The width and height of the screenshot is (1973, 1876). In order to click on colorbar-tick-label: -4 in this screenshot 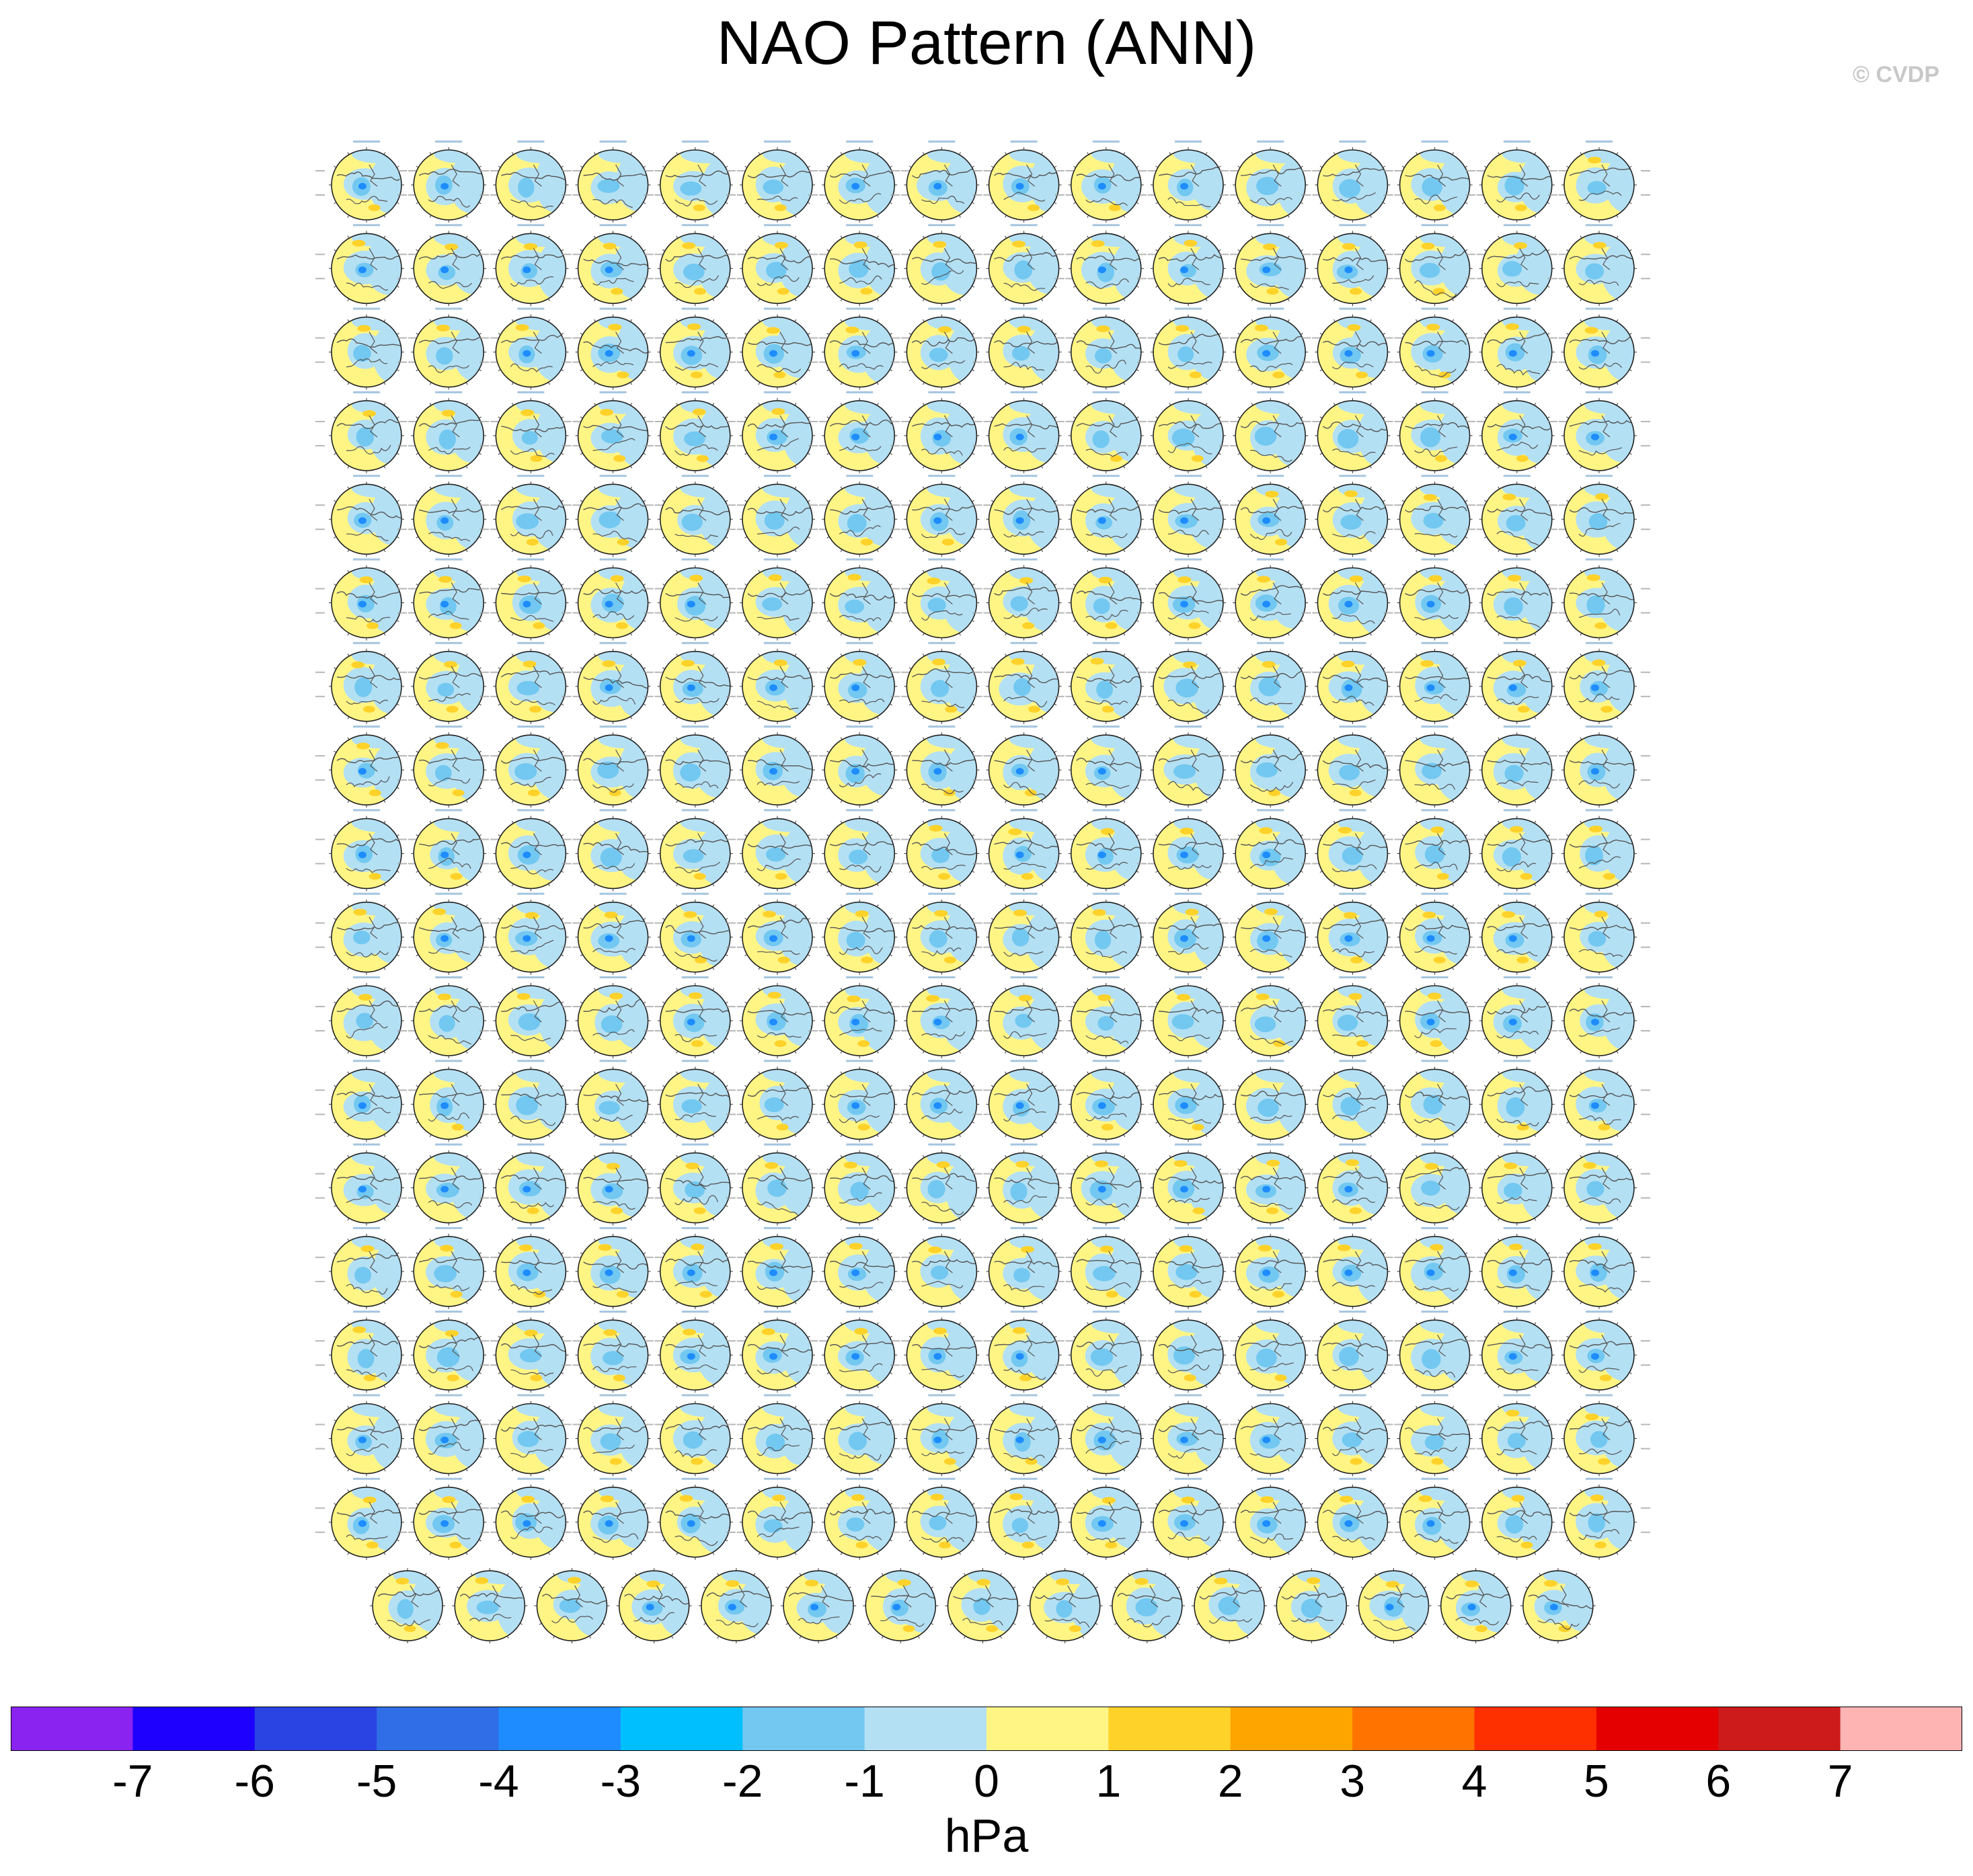, I will do `click(498, 1781)`.